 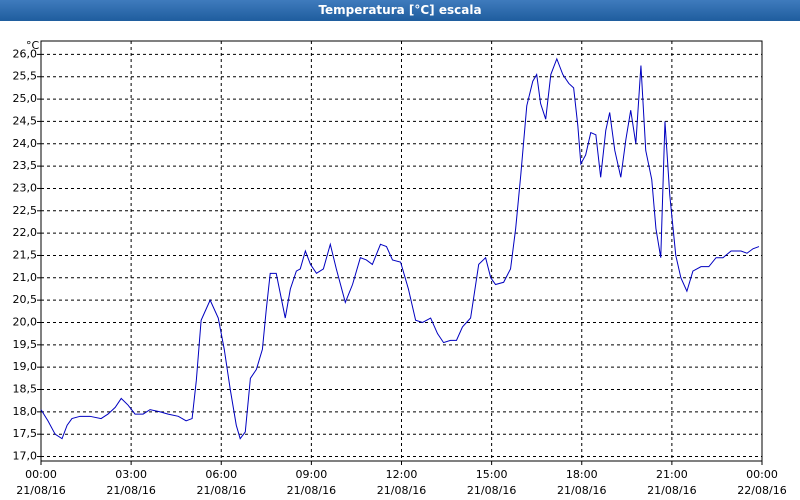 What do you see at coordinates (25, 277) in the screenshot?
I see `y-tick-label: 21,0` at bounding box center [25, 277].